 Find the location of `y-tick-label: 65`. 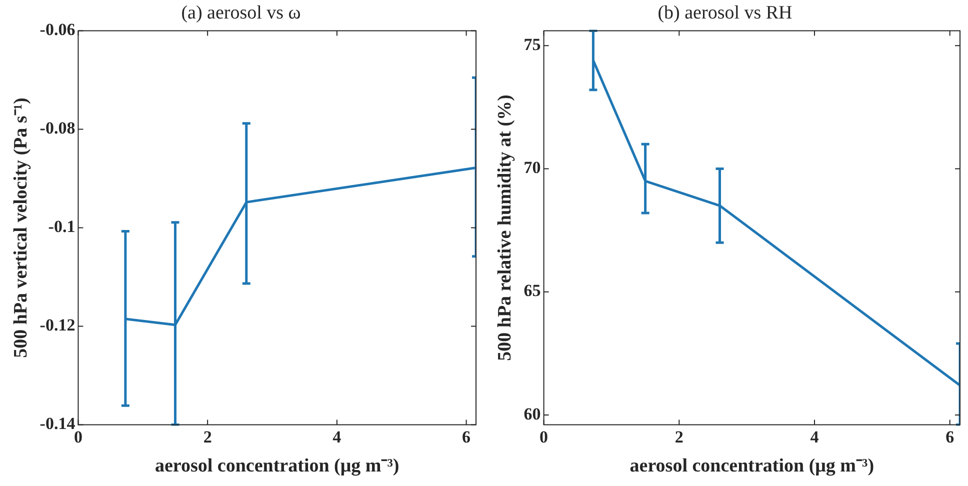

y-tick-label: 65 is located at coordinates (532, 290).